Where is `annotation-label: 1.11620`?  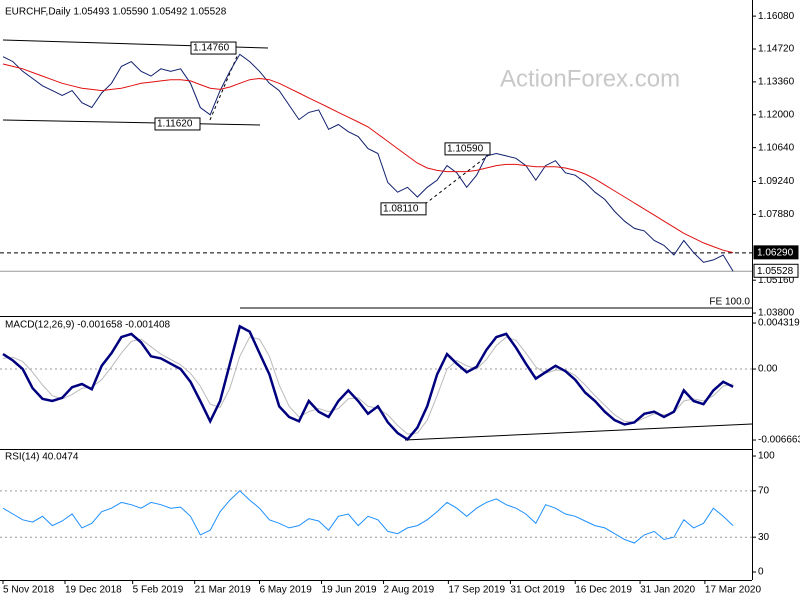 annotation-label: 1.11620 is located at coordinates (175, 124).